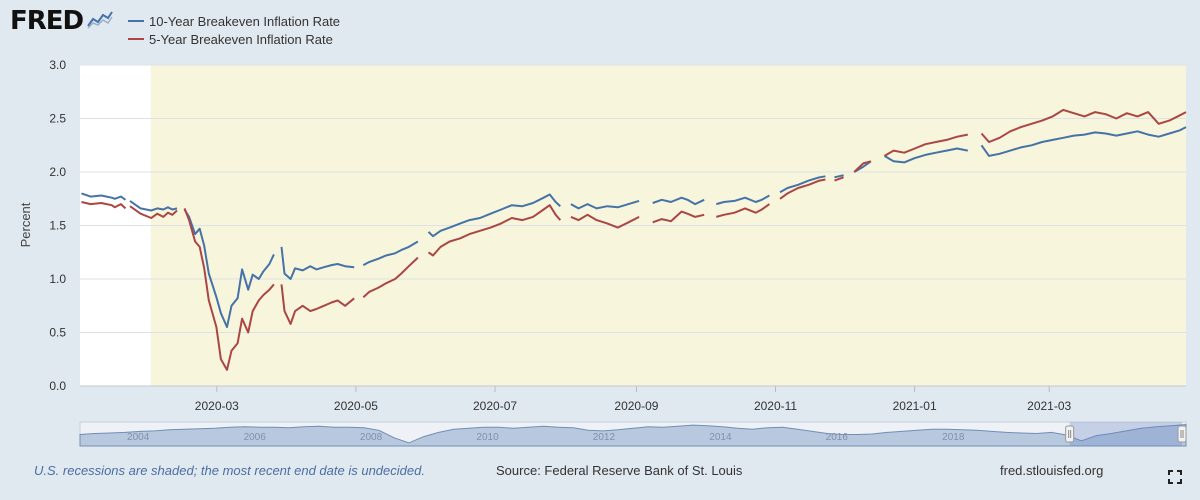 The height and width of the screenshot is (500, 1200). I want to click on legend-item-5y: 5-Year Breakeven Inflation Rate, so click(234, 39).